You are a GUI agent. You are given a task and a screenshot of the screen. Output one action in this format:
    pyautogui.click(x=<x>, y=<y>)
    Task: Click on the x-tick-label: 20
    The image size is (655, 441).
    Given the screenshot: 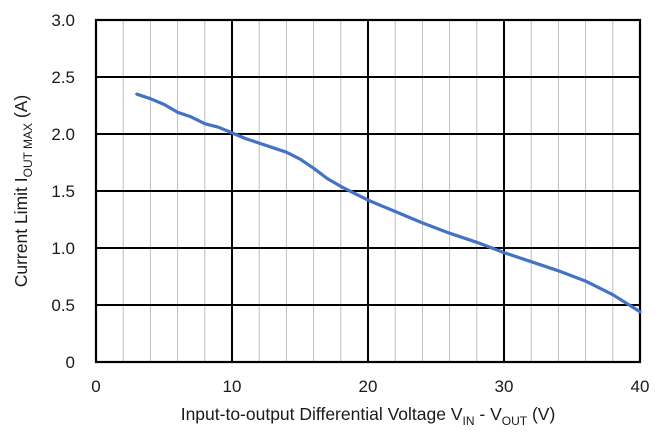 What is the action you would take?
    pyautogui.click(x=368, y=386)
    